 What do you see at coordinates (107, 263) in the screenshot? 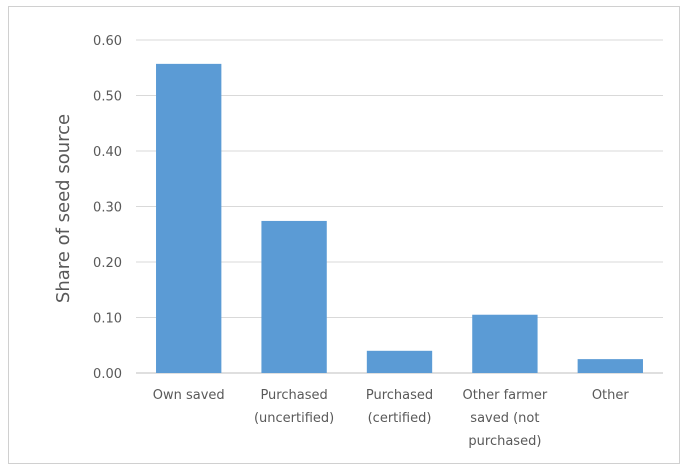
I see `y-tick-label: 0.20` at bounding box center [107, 263].